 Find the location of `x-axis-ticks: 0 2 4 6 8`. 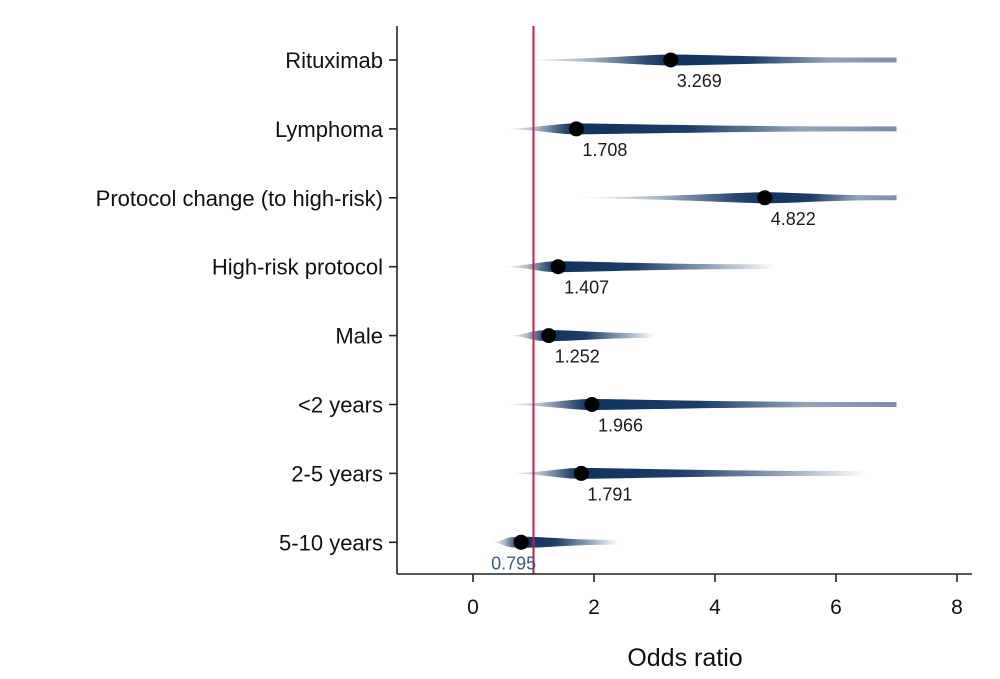

x-axis-ticks: 0 2 4 6 8 is located at coordinates (715, 596).